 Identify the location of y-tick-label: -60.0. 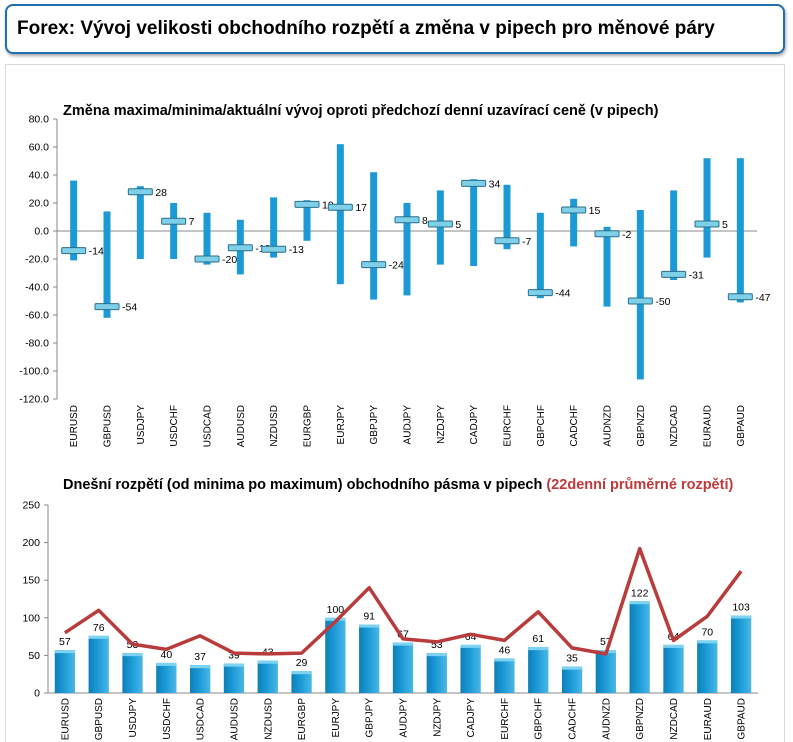
(37, 316).